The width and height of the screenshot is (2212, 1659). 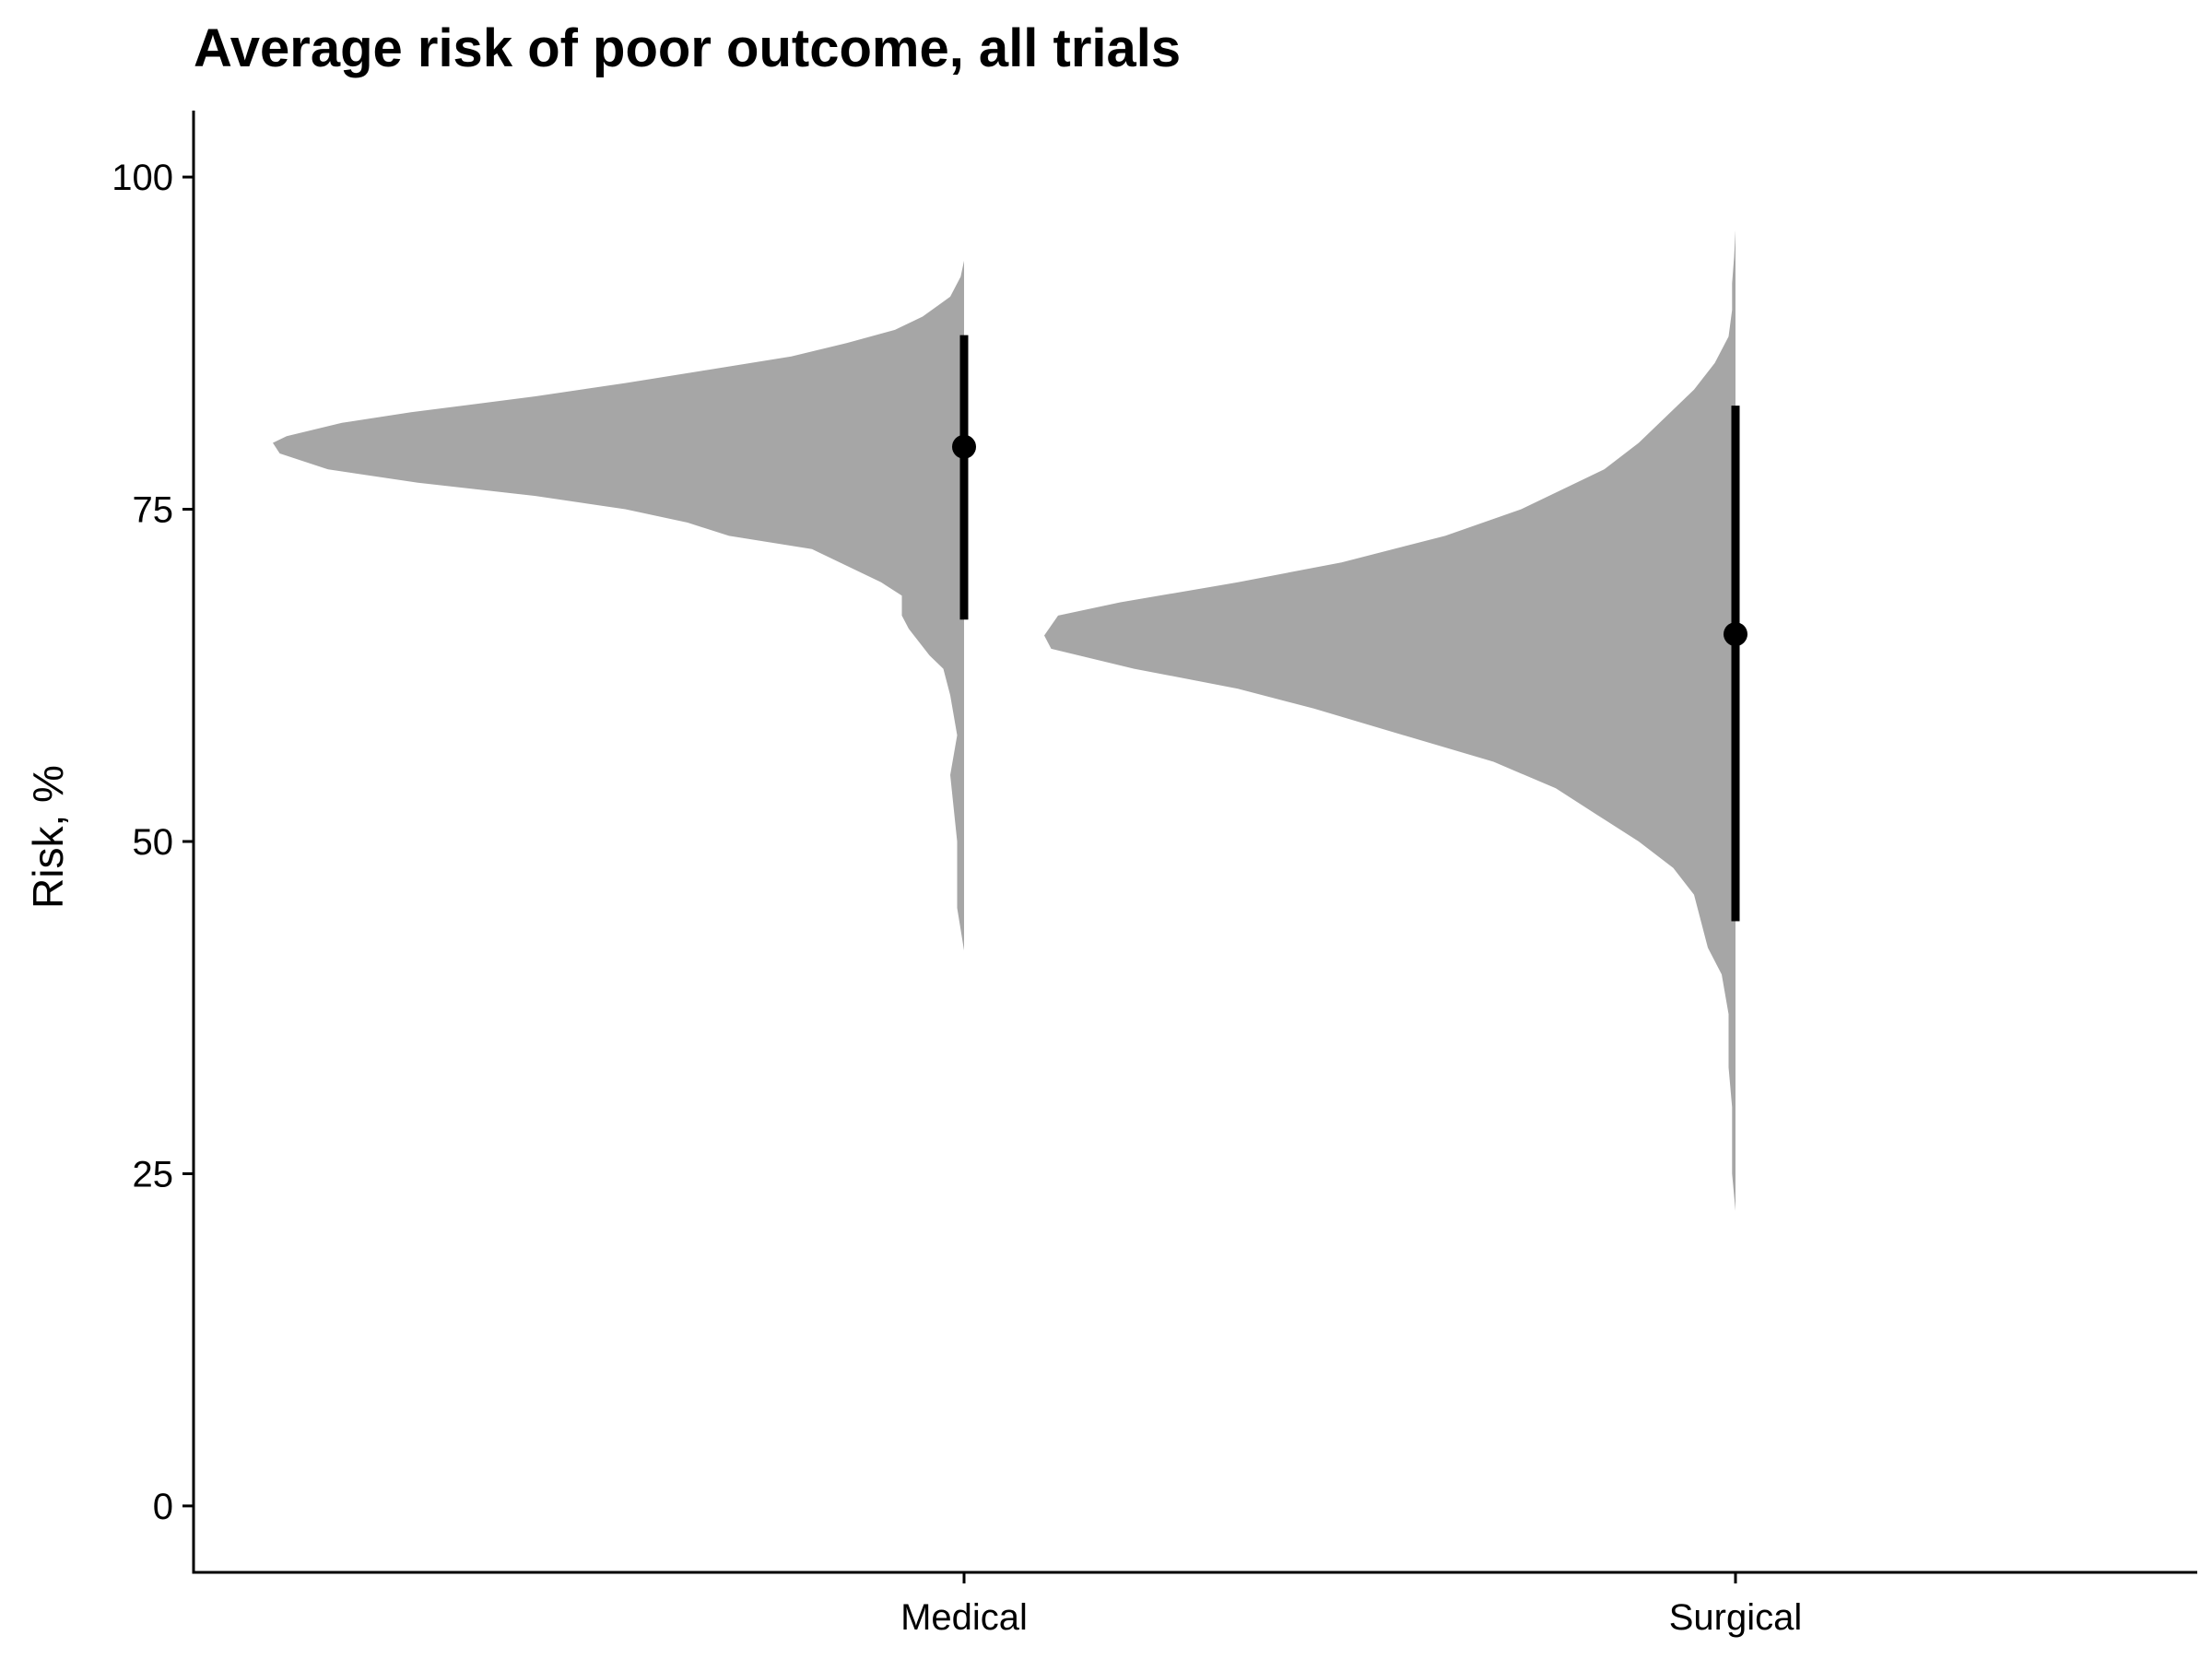 What do you see at coordinates (153, 1174) in the screenshot?
I see `y-tick-label-25: 25` at bounding box center [153, 1174].